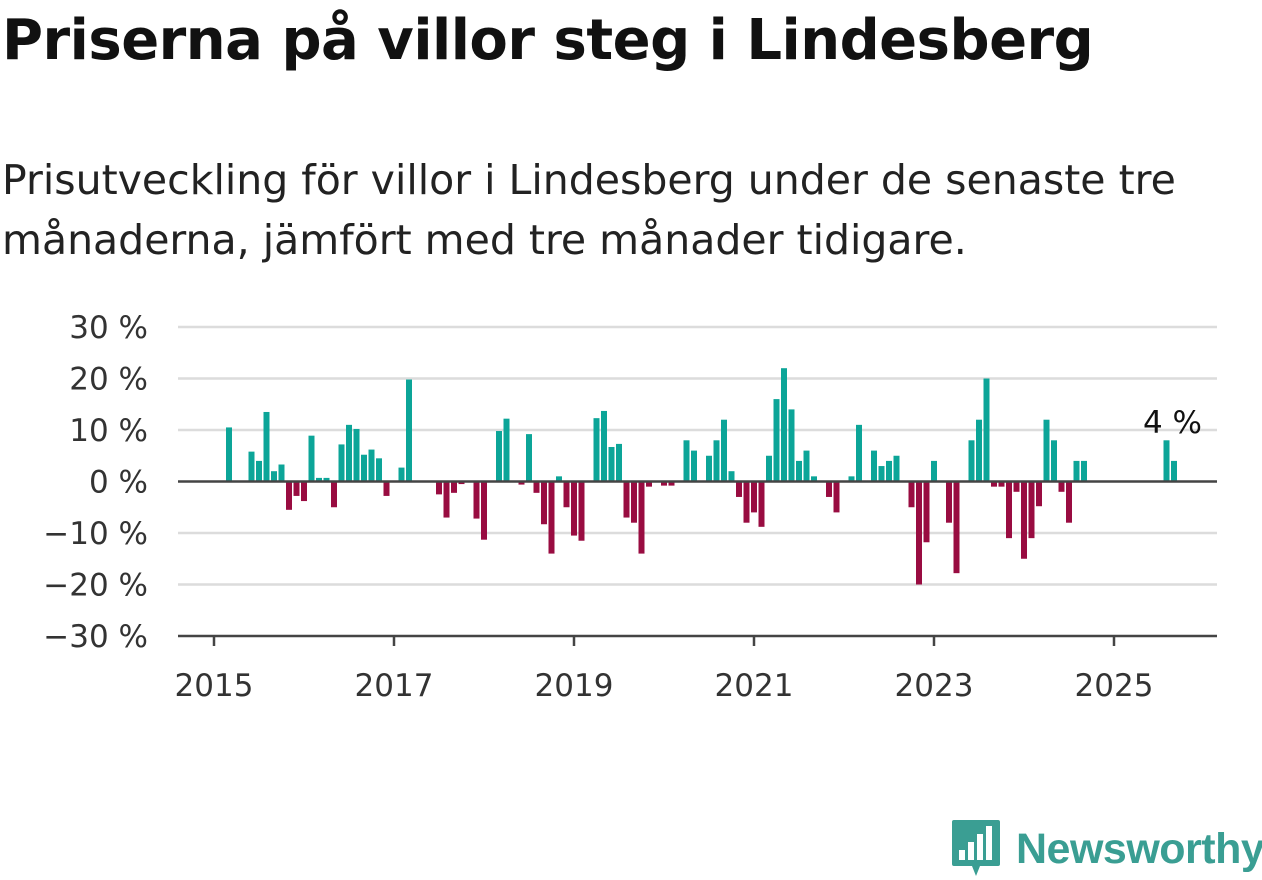 This screenshot has width=1262, height=880. I want to click on y-tick-label: 0 %, so click(118, 483).